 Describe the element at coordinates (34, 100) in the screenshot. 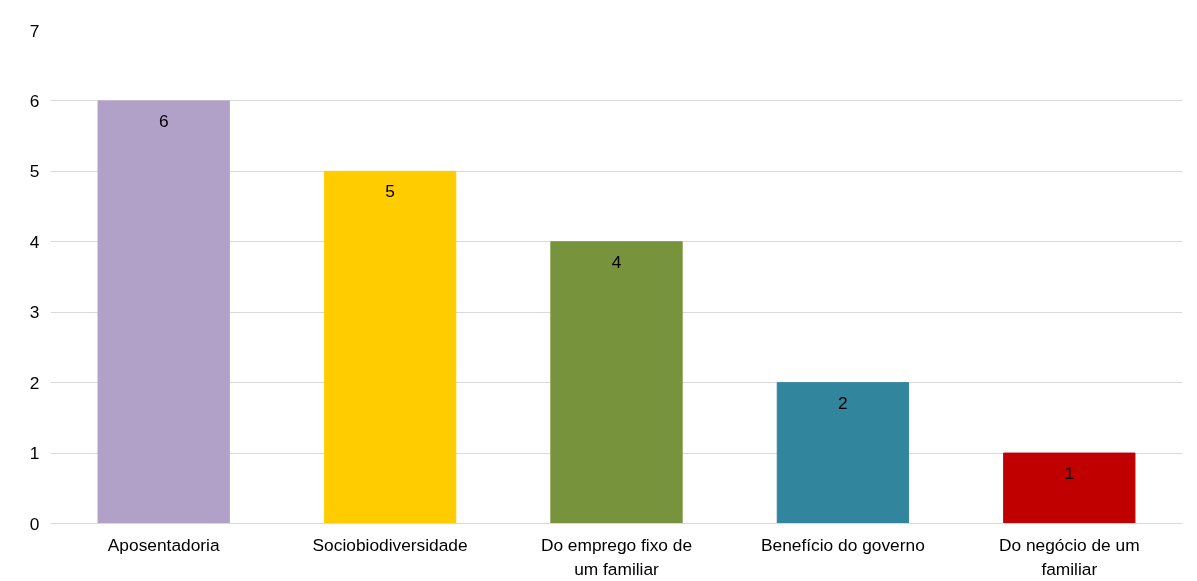

I see `y-tick-label: 6` at that location.